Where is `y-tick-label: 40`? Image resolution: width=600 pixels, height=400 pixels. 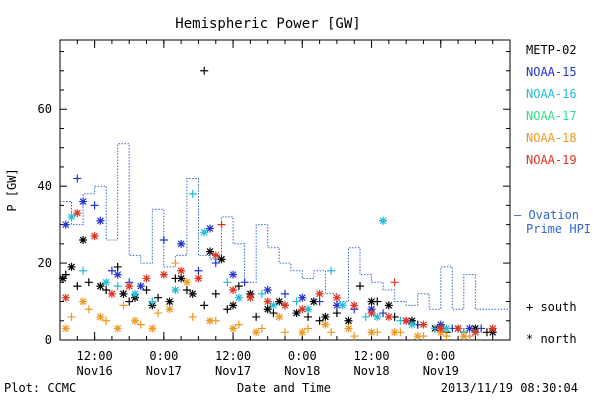
y-tick-label: 40 is located at coordinates (45, 186).